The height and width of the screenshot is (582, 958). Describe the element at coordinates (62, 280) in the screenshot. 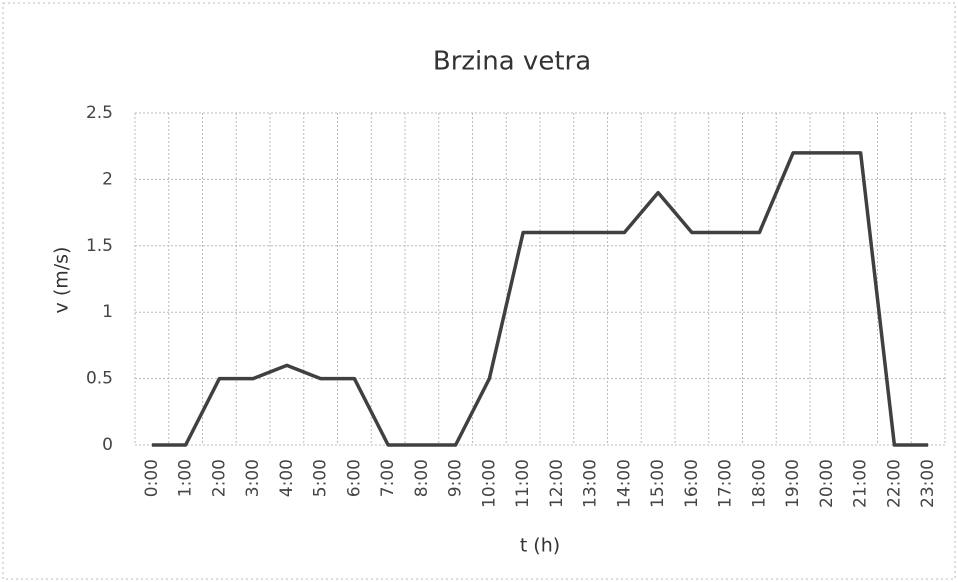

I see `y-axis-label: v (m/s)` at that location.